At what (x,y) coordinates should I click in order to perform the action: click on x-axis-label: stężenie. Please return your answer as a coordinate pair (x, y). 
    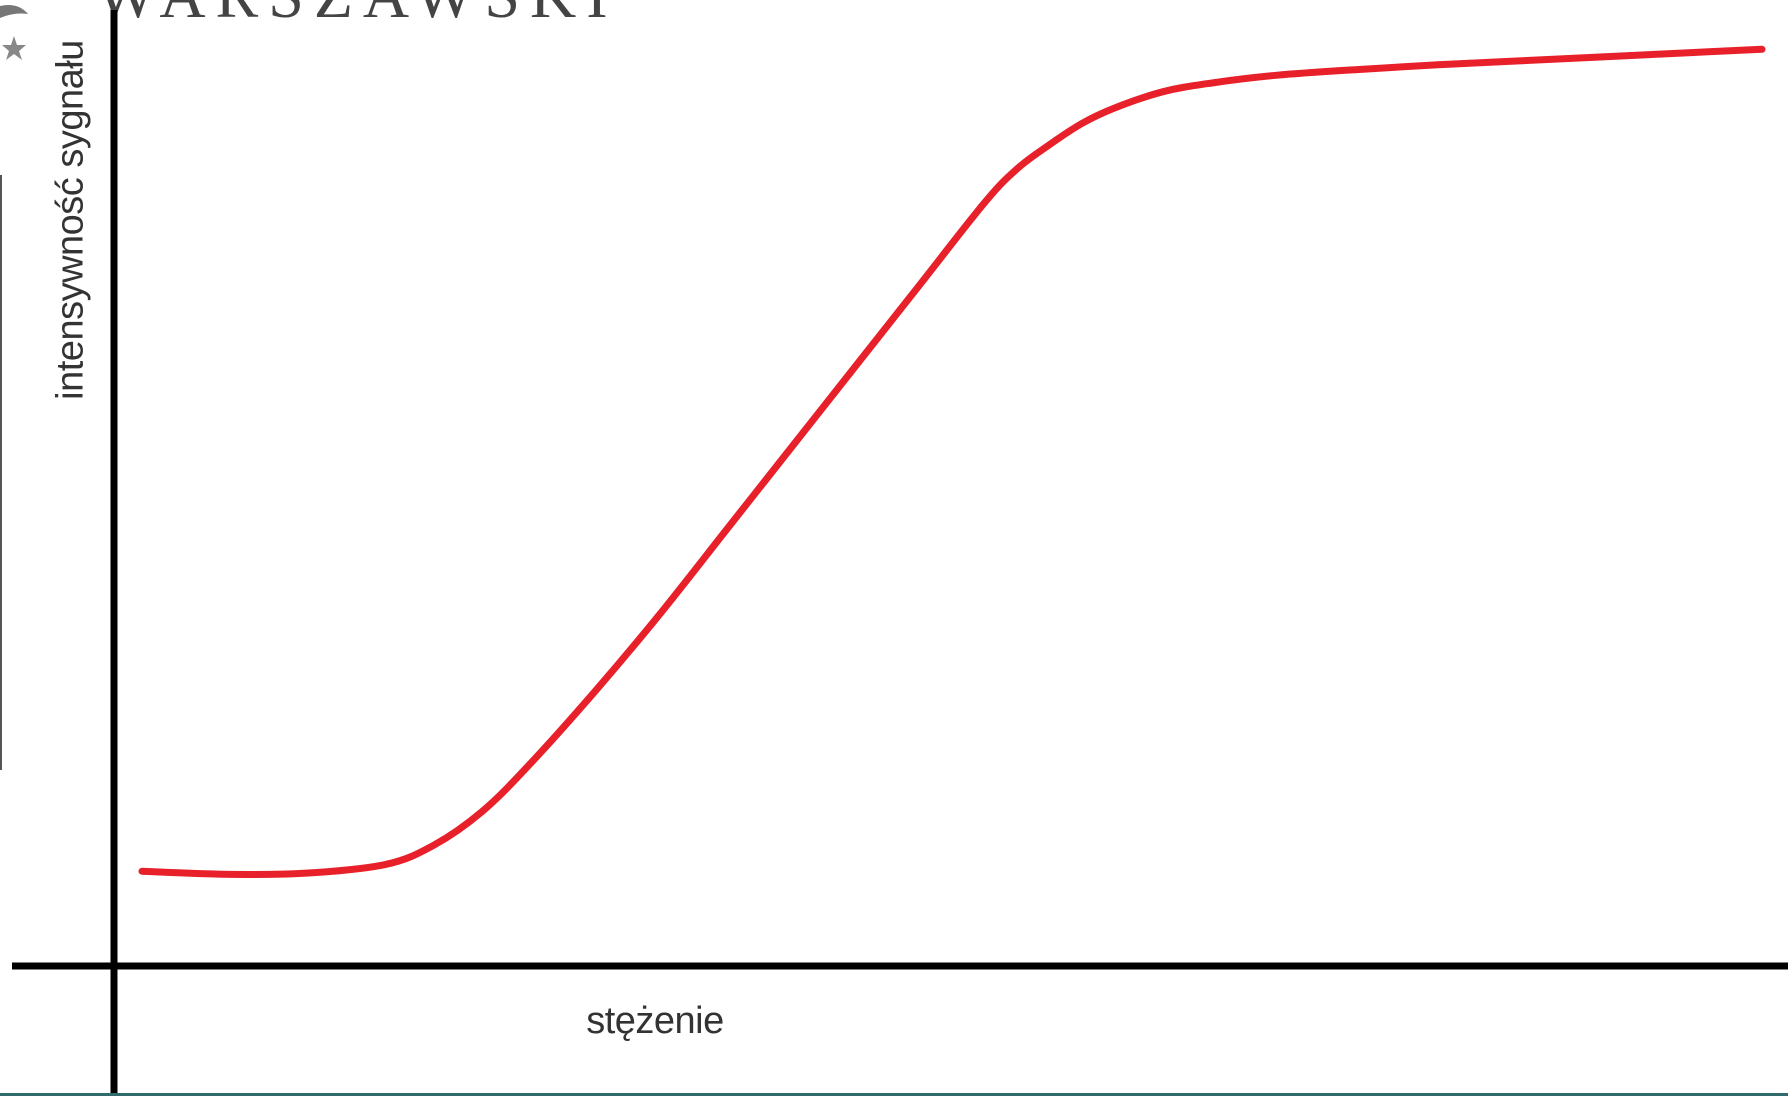
    Looking at the image, I should click on (655, 1021).